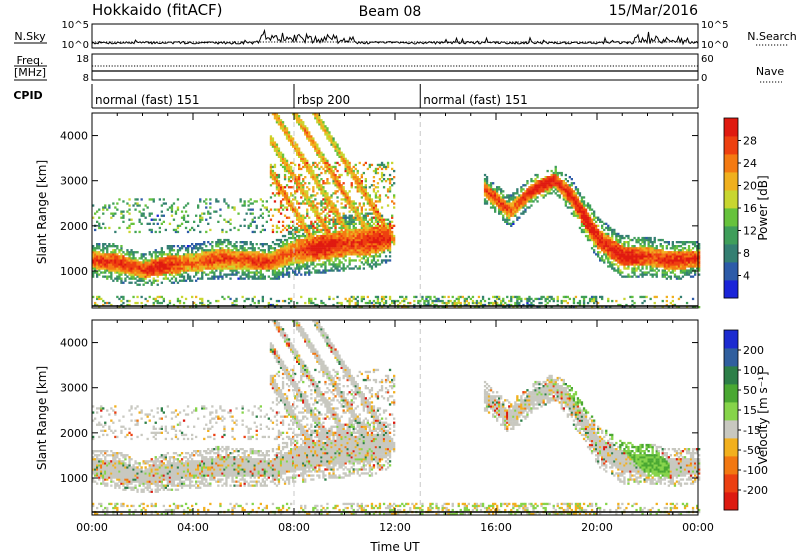 Image resolution: width=800 pixels, height=554 pixels. I want to click on noise-panel: N.Sky N.Search 10^5 10^0 10^5 10^0, so click(405, 35).